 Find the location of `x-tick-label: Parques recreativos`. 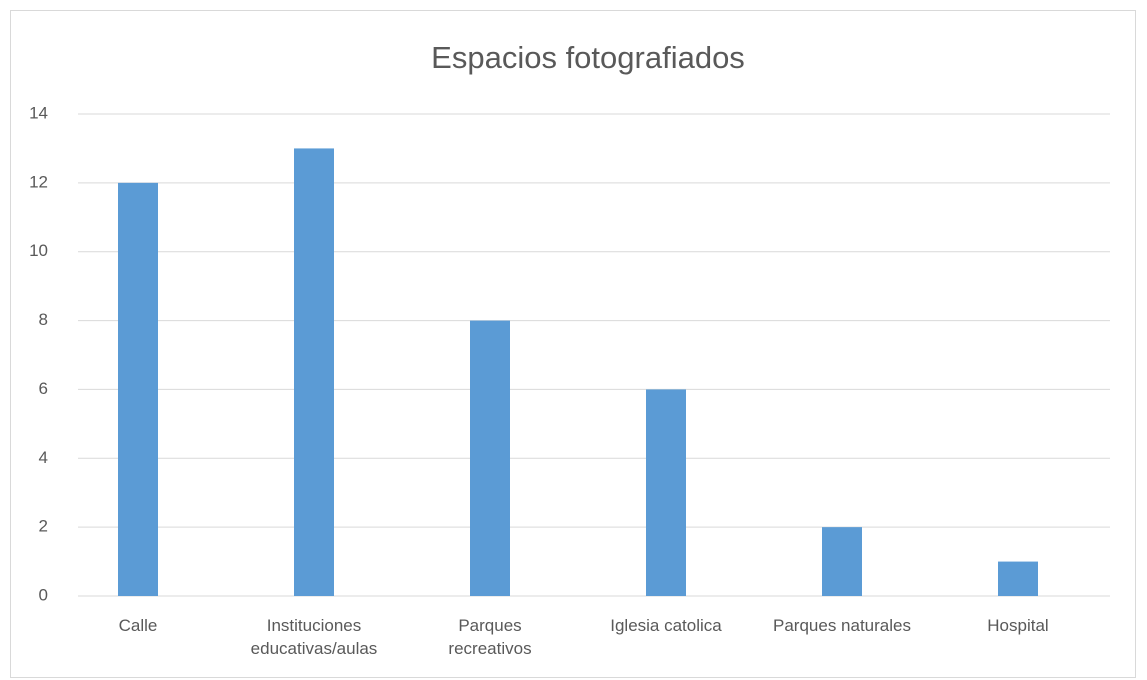

x-tick-label: Parques recreativos is located at coordinates (490, 637).